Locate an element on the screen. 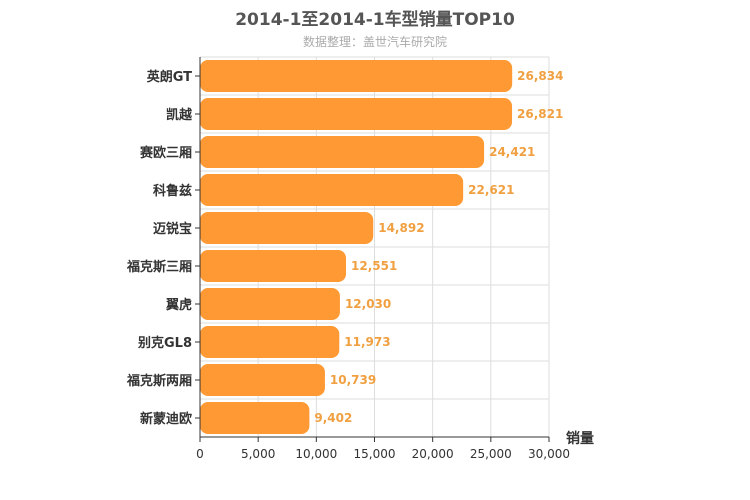  value-label: 9,402 is located at coordinates (333, 418).